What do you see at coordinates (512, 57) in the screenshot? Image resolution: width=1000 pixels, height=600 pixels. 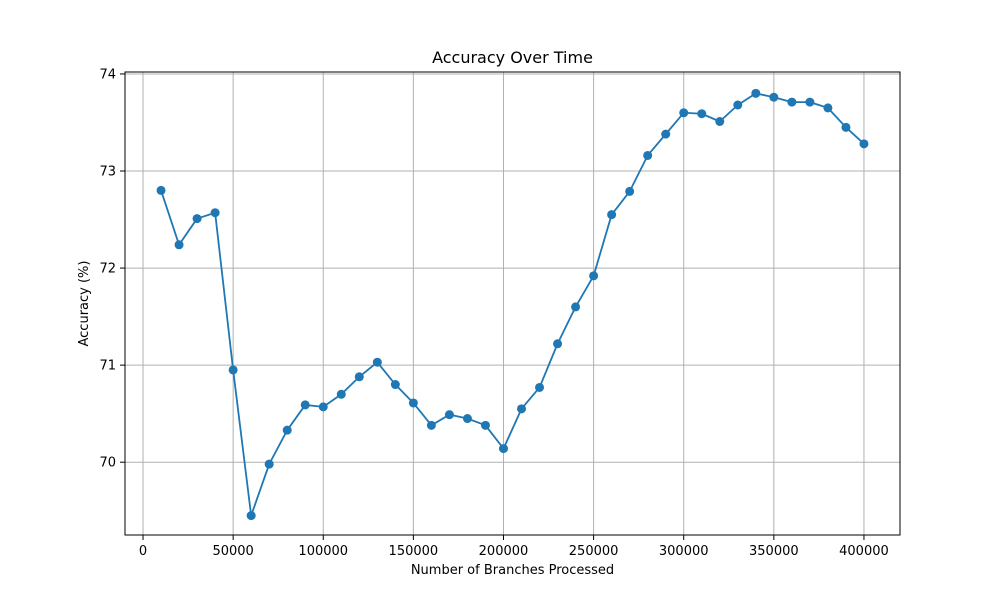 I see `chart-title: Accuracy Over Time` at bounding box center [512, 57].